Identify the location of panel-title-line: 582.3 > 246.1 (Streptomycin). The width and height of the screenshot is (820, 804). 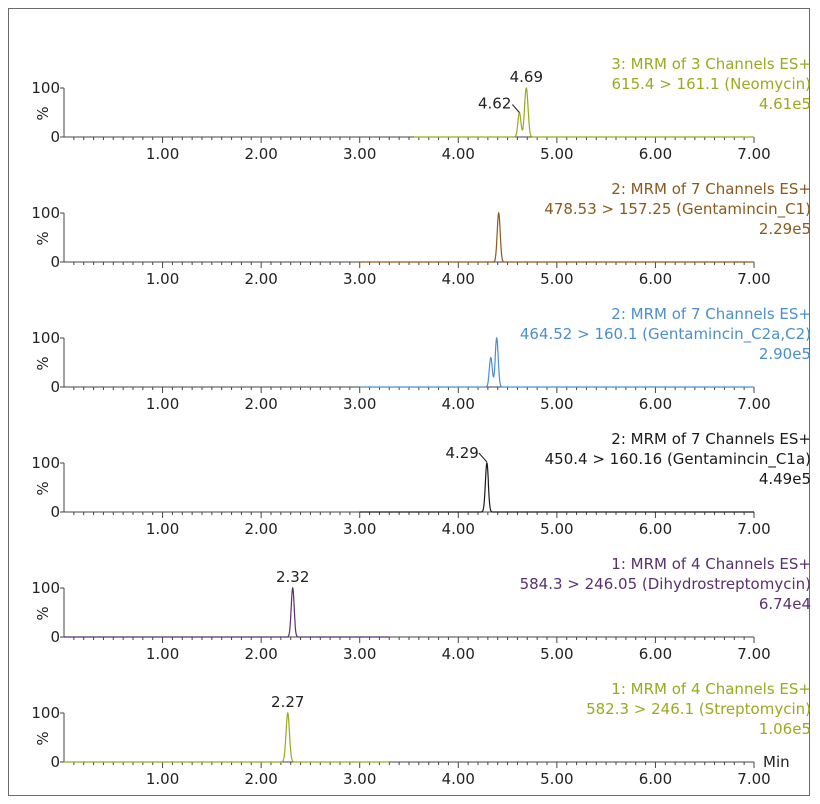
(698, 709).